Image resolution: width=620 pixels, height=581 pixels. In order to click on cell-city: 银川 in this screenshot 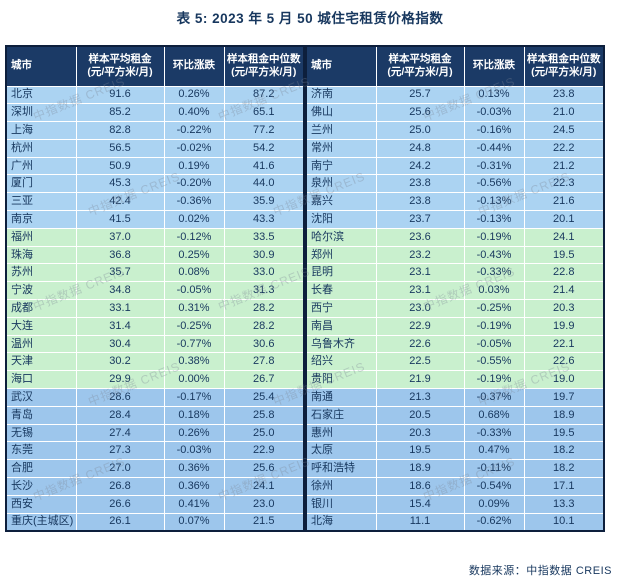, I will do `click(341, 504)`.